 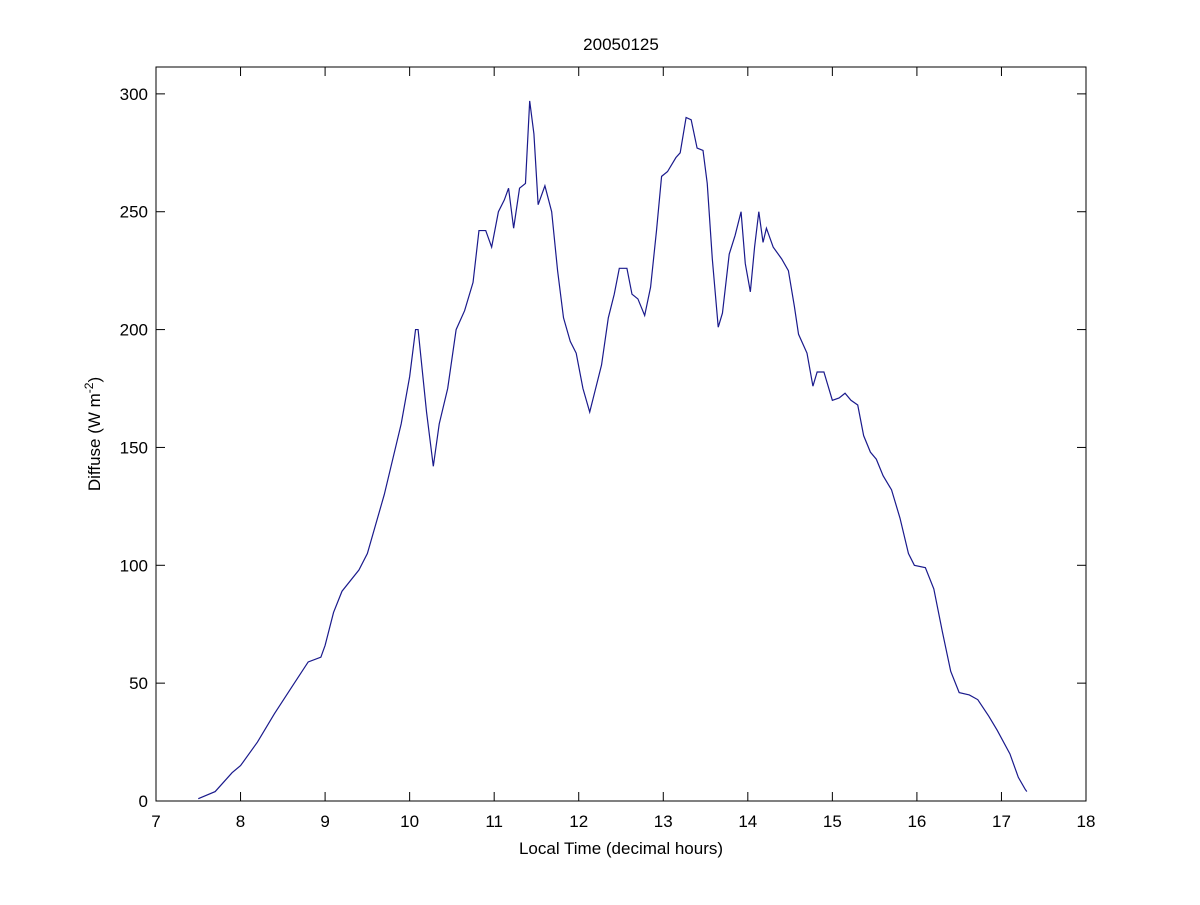 What do you see at coordinates (155, 821) in the screenshot?
I see `x-tick-label: 7` at bounding box center [155, 821].